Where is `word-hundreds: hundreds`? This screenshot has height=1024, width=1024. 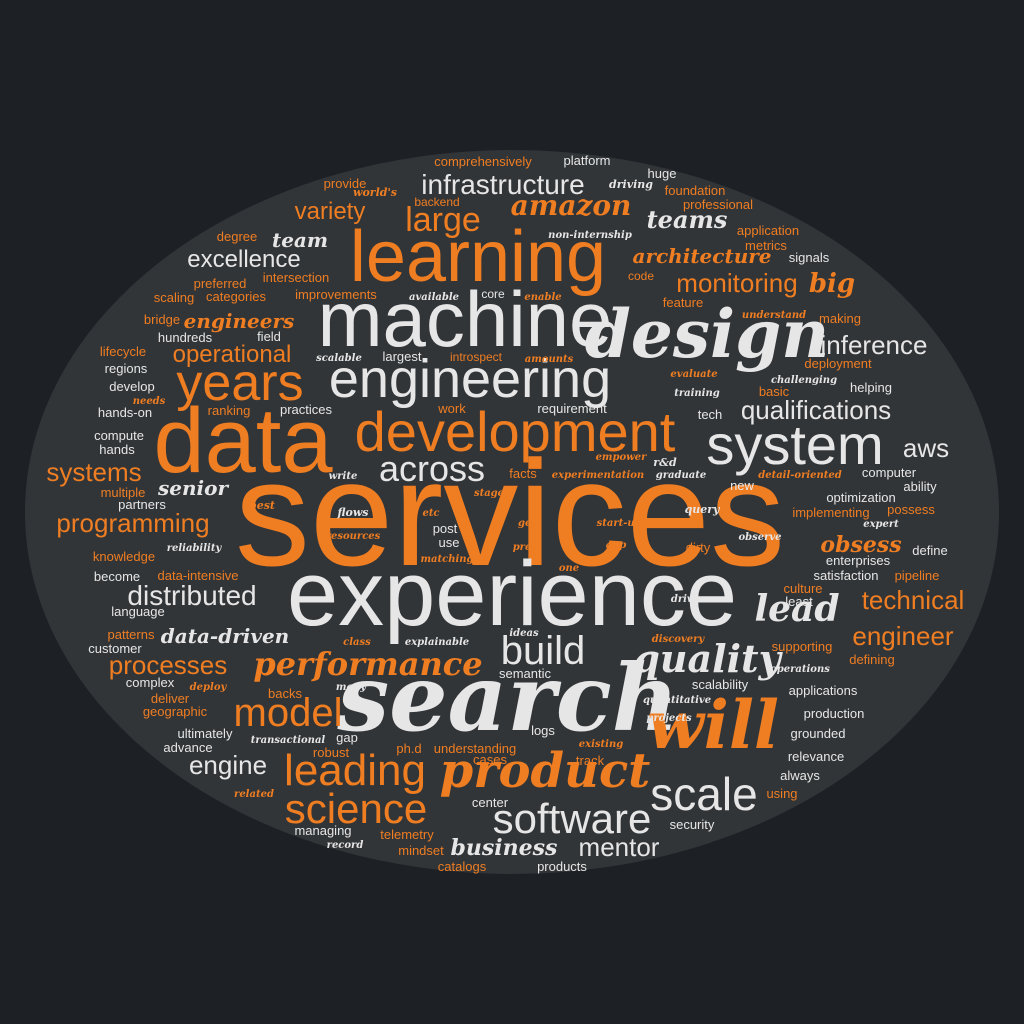
word-hundreds: hundreds is located at coordinates (185, 337).